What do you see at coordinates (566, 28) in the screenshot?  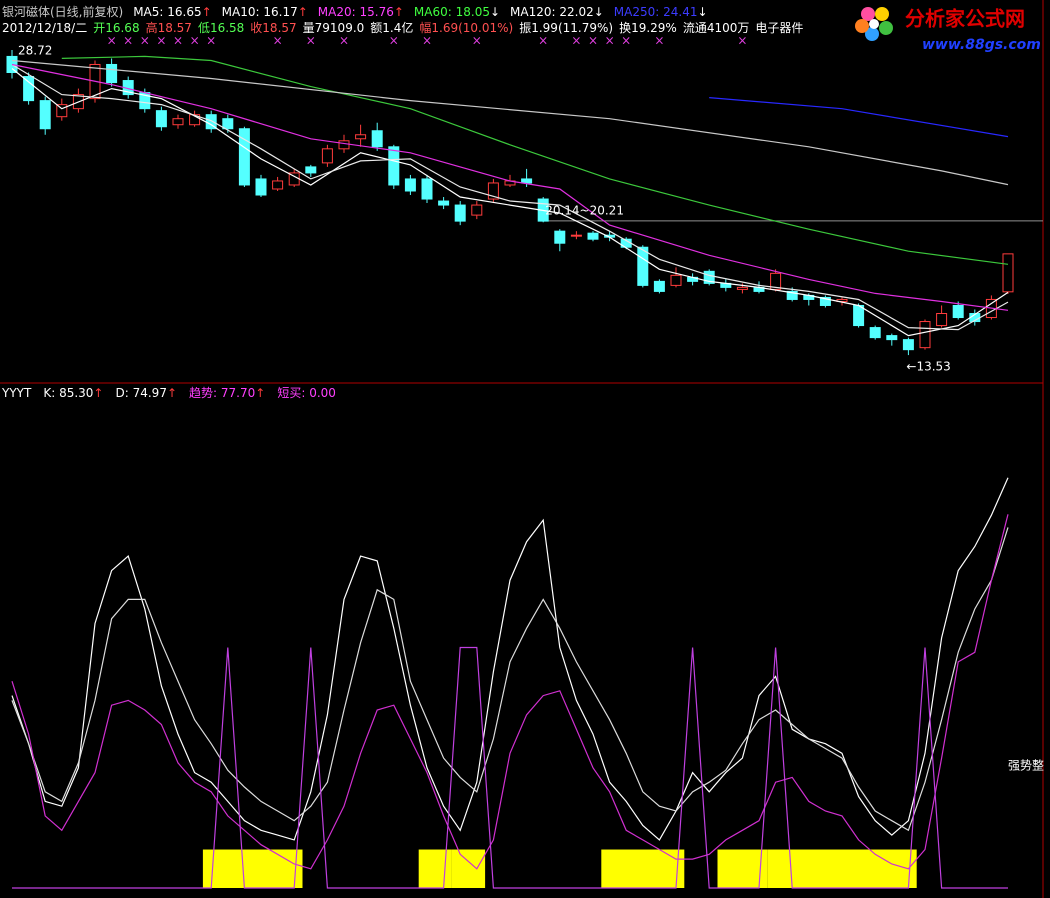 I see `legend-entry: 振1.99(11.79%)` at bounding box center [566, 28].